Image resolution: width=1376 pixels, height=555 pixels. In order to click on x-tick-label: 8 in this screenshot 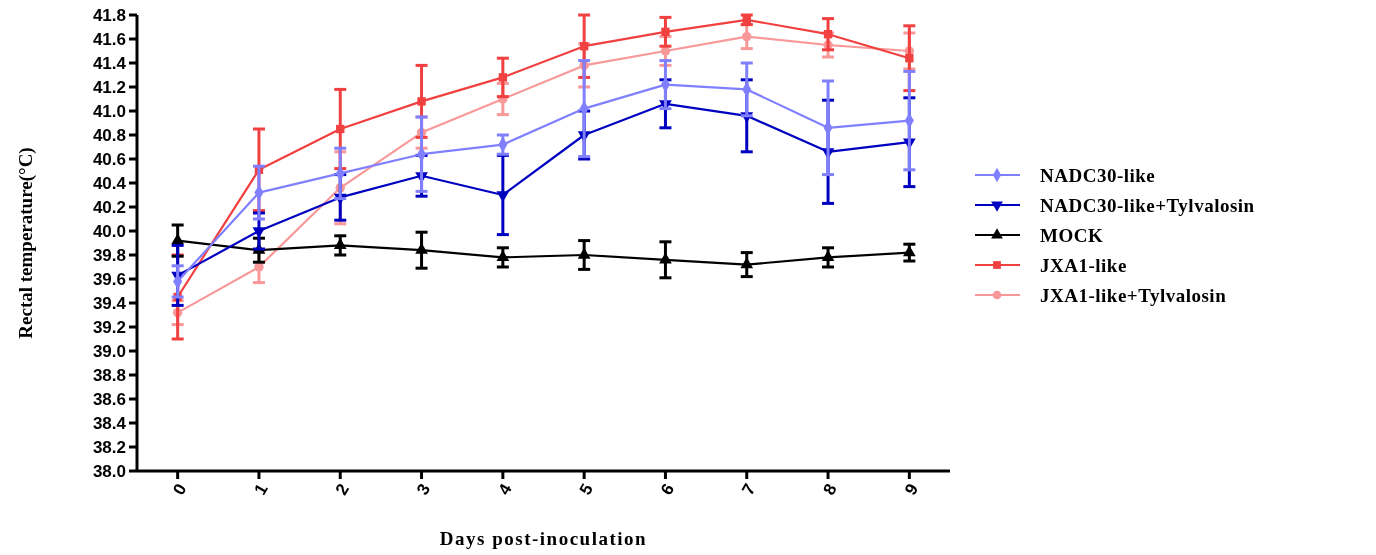, I will do `click(830, 489)`.